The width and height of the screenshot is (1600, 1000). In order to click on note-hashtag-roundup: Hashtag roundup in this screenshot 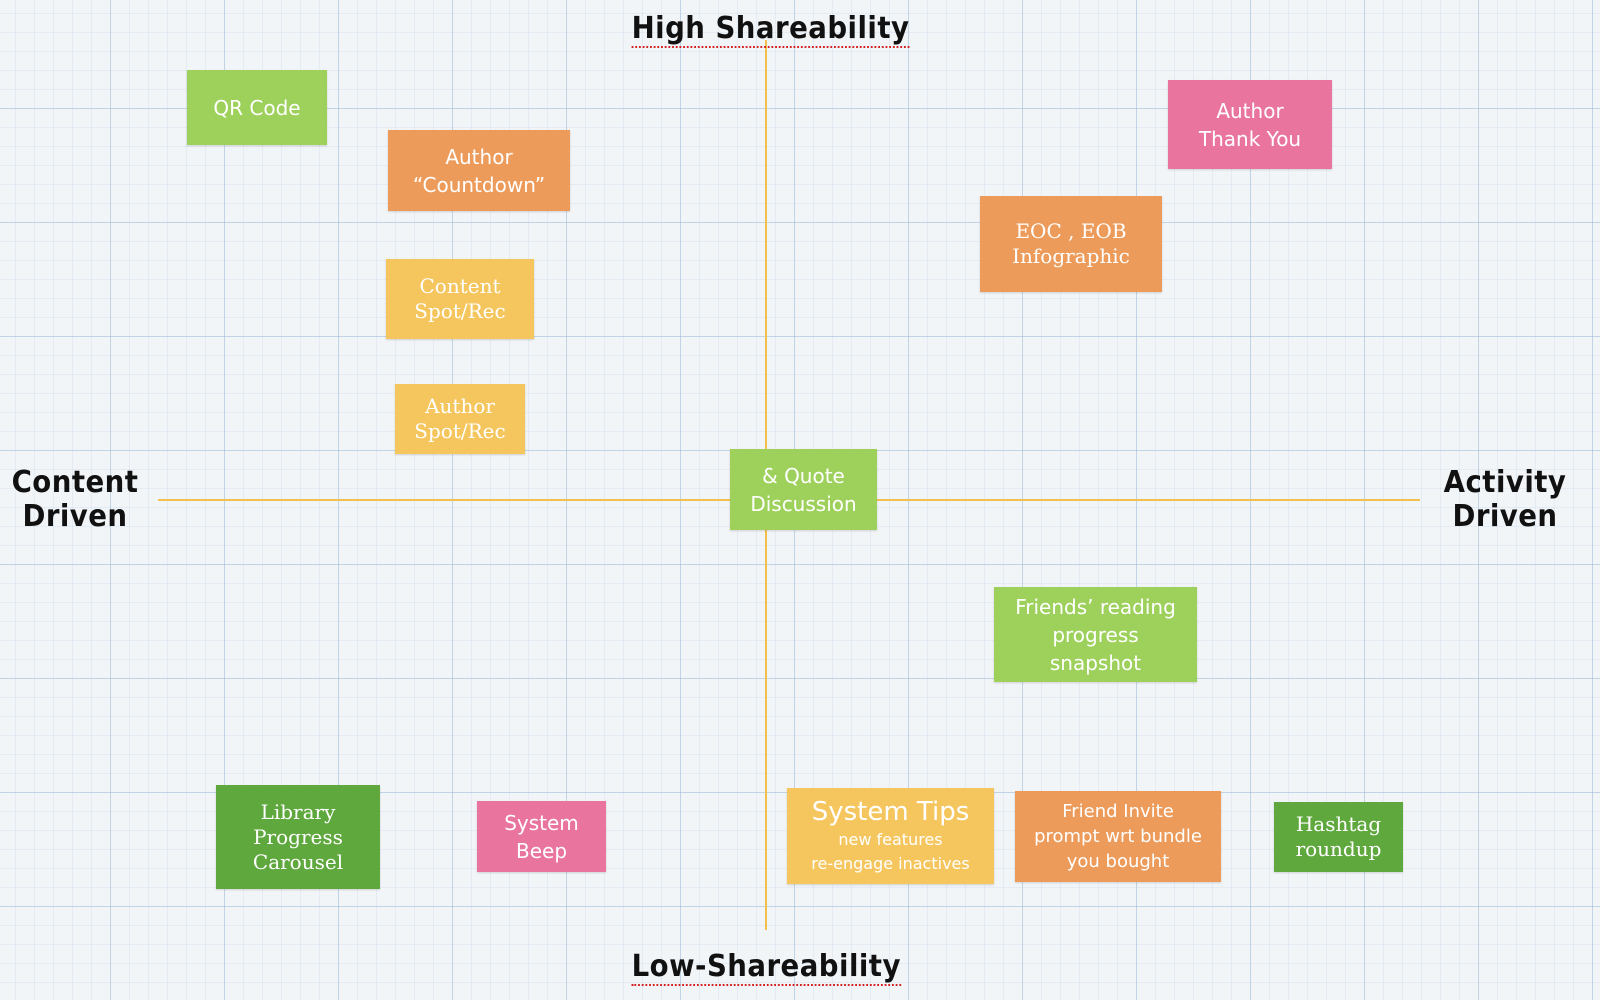, I will do `click(1338, 837)`.